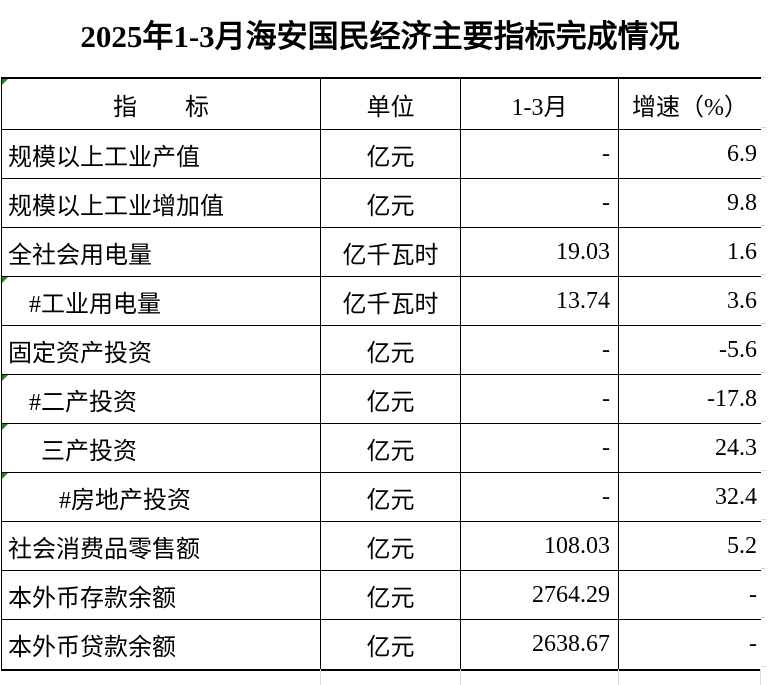 The width and height of the screenshot is (774, 685). What do you see at coordinates (92, 648) in the screenshot?
I see `indicator-label: 本外币贷款余额` at bounding box center [92, 648].